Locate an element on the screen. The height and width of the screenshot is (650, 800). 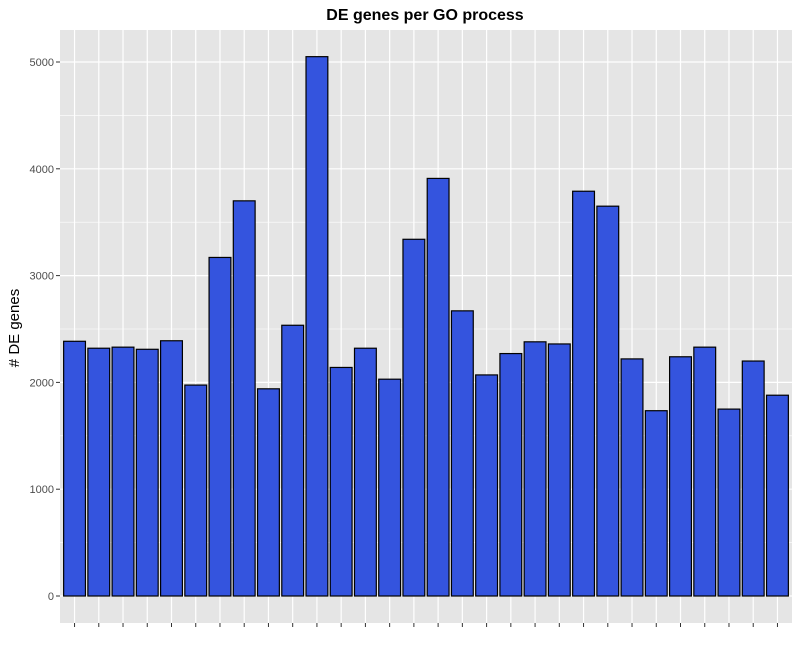
y-tick-label: 2000 is located at coordinates (42, 383).